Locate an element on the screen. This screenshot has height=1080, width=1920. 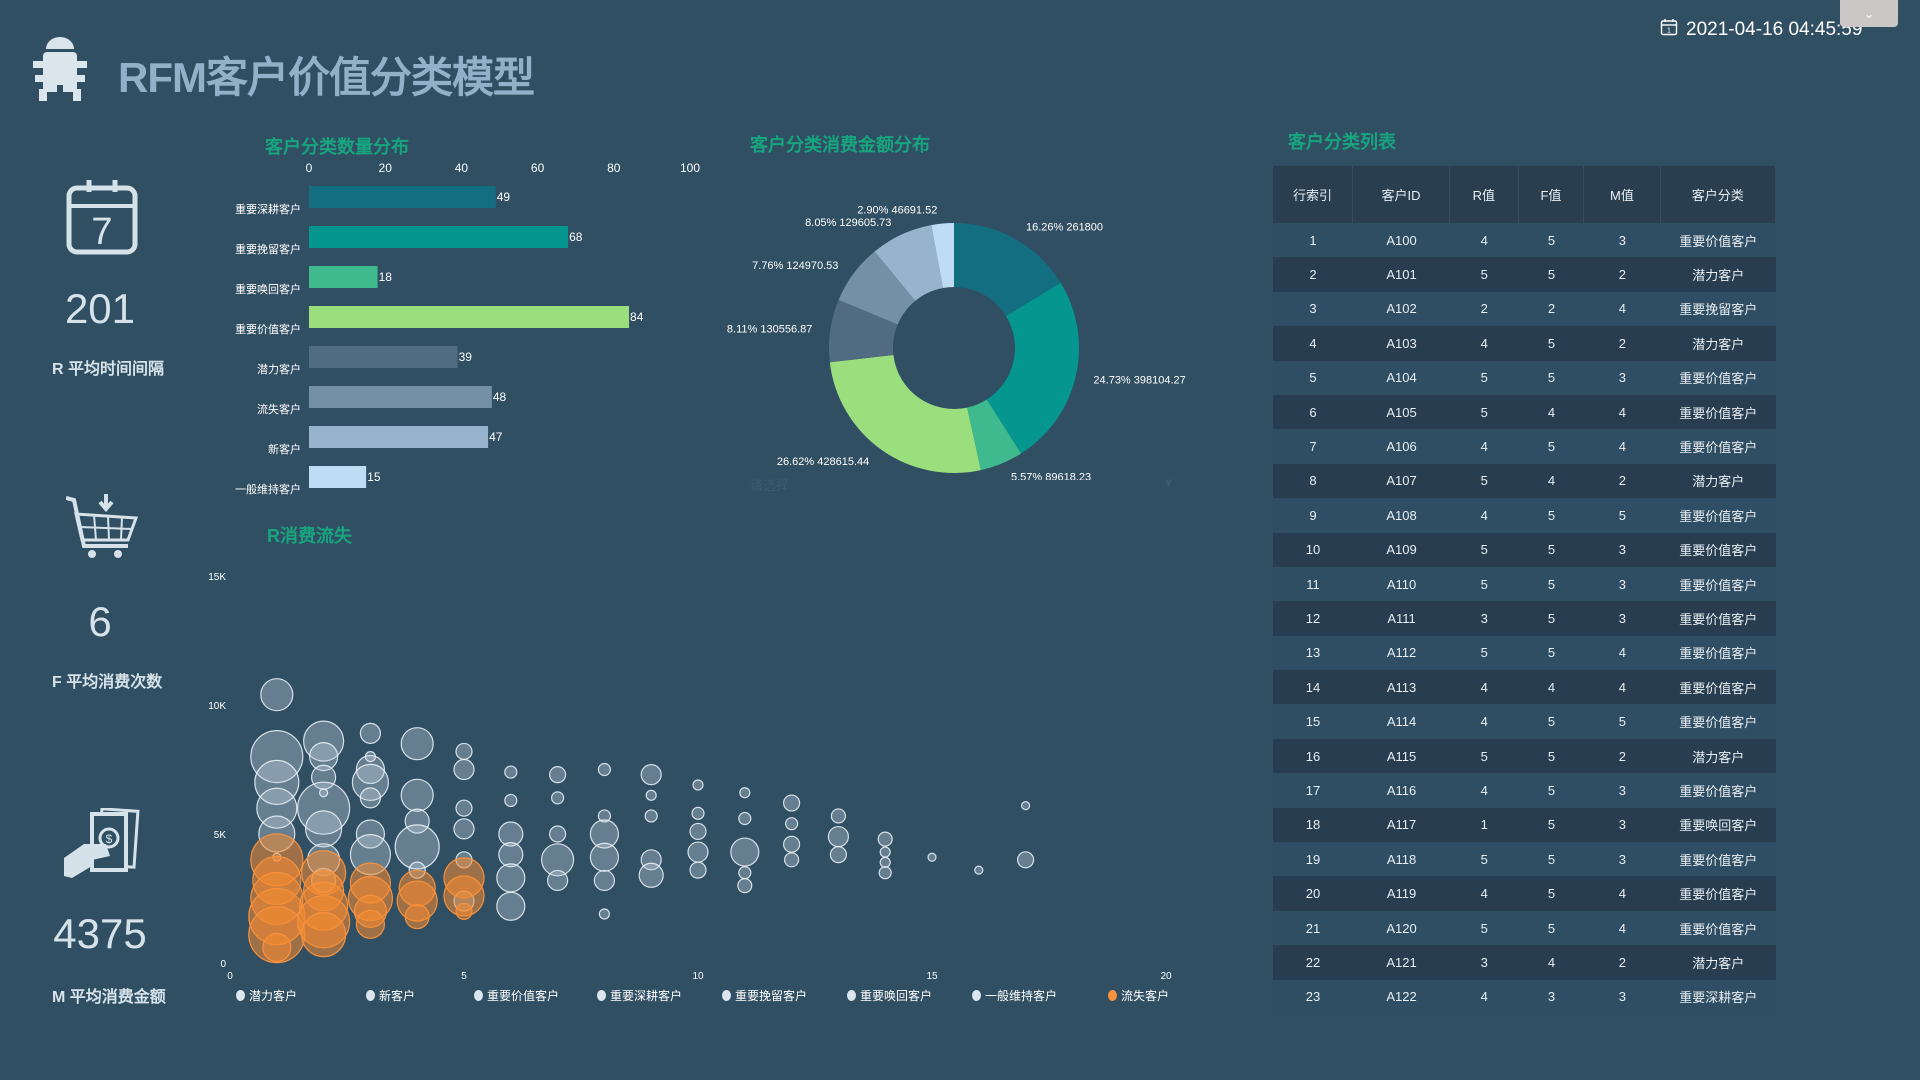
legend-item: 重要唤回客户 is located at coordinates (889, 995).